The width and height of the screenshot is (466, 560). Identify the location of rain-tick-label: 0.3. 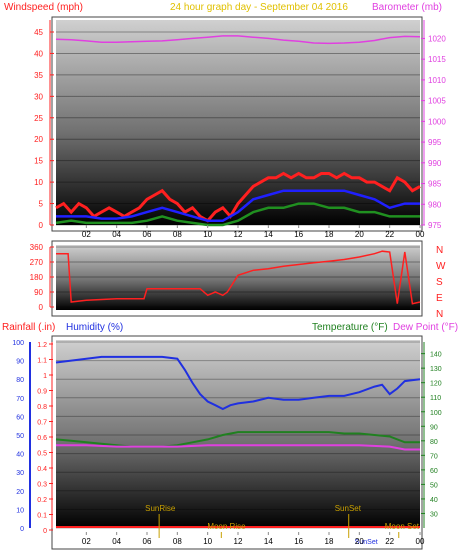
(42, 485).